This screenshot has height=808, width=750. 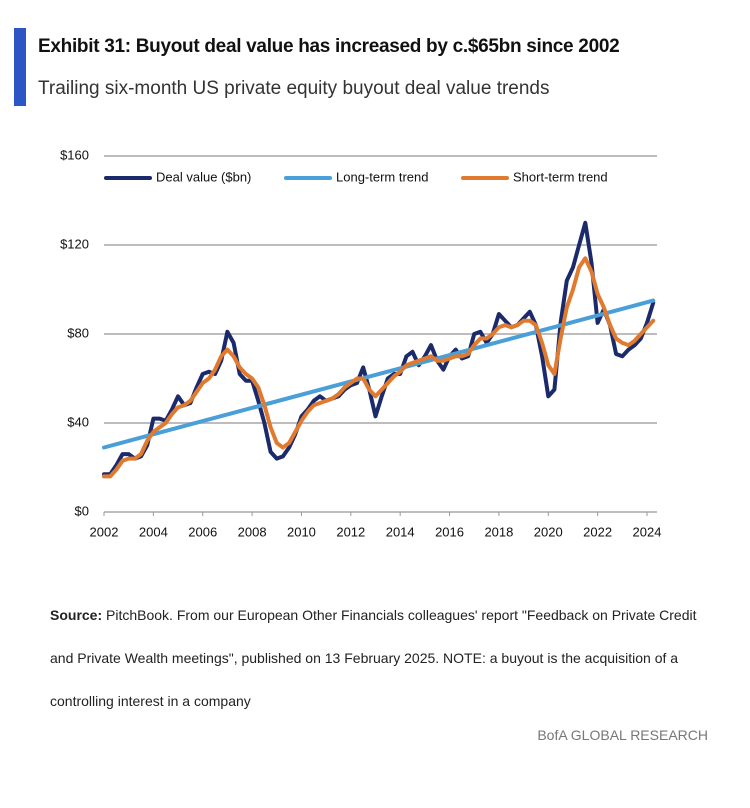 I want to click on footer: BofA GLOBAL RESEARCH, so click(x=622, y=735).